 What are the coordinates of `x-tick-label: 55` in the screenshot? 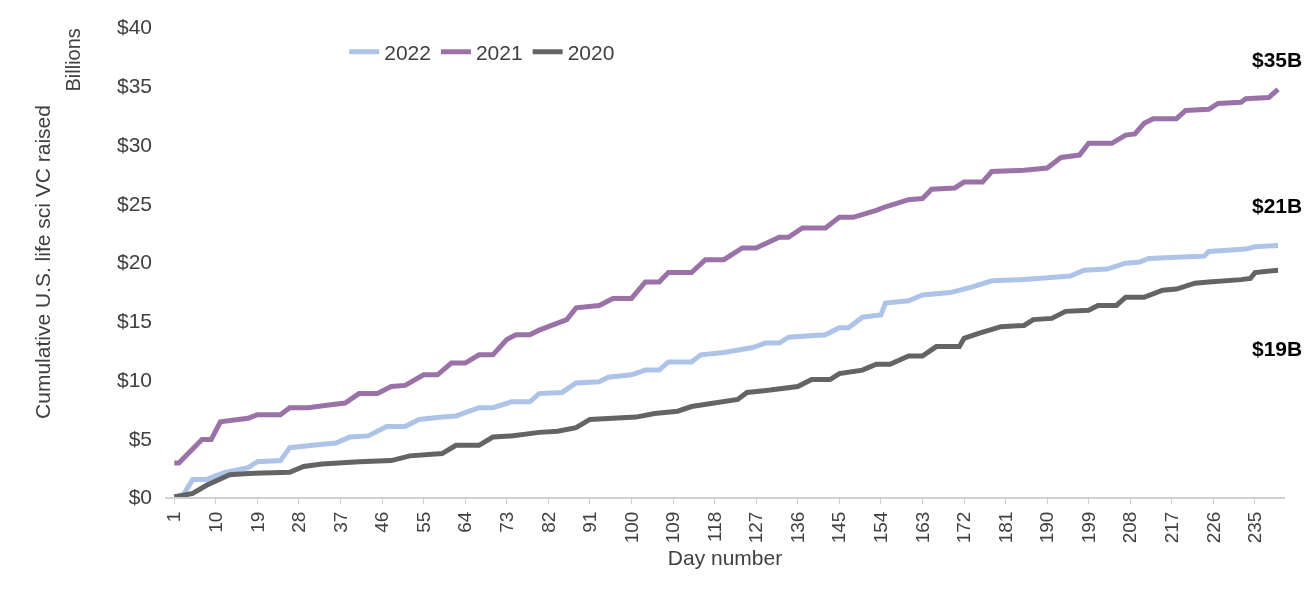 It's located at (423, 522).